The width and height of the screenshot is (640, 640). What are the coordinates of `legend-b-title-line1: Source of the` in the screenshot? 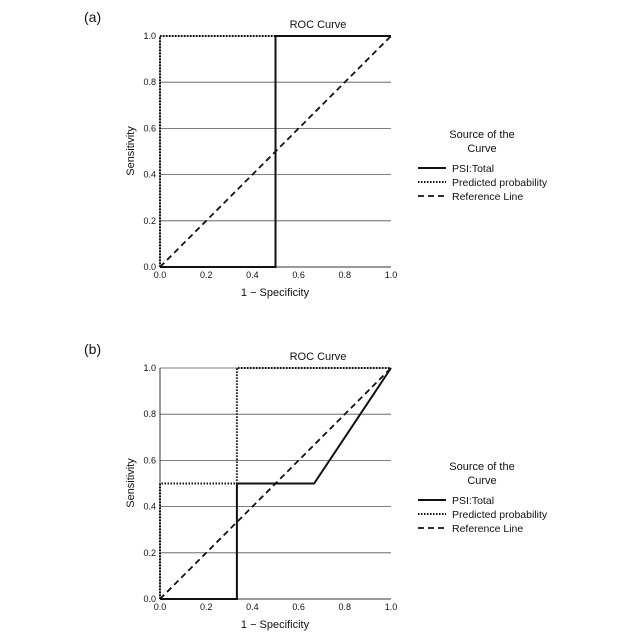 It's located at (481, 467).